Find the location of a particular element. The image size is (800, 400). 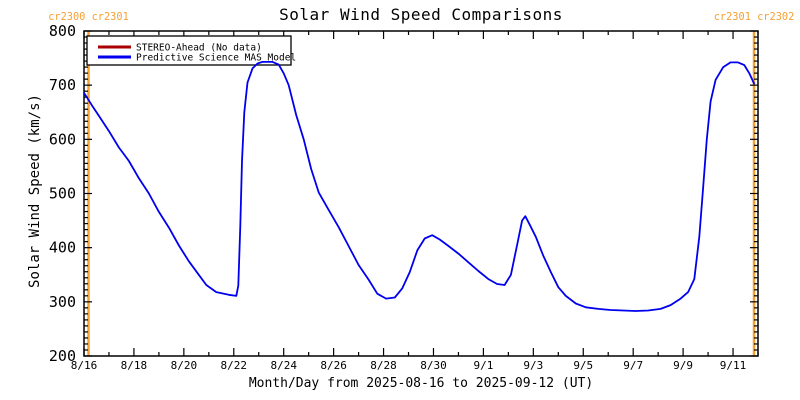

x-tick-label: 8/18 is located at coordinates (134, 365).